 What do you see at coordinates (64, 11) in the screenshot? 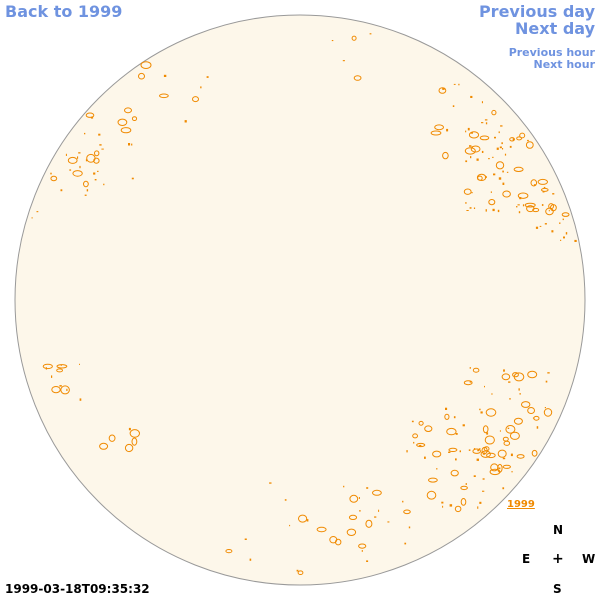
I see `back-to-year-link: Back to 1999` at bounding box center [64, 11].